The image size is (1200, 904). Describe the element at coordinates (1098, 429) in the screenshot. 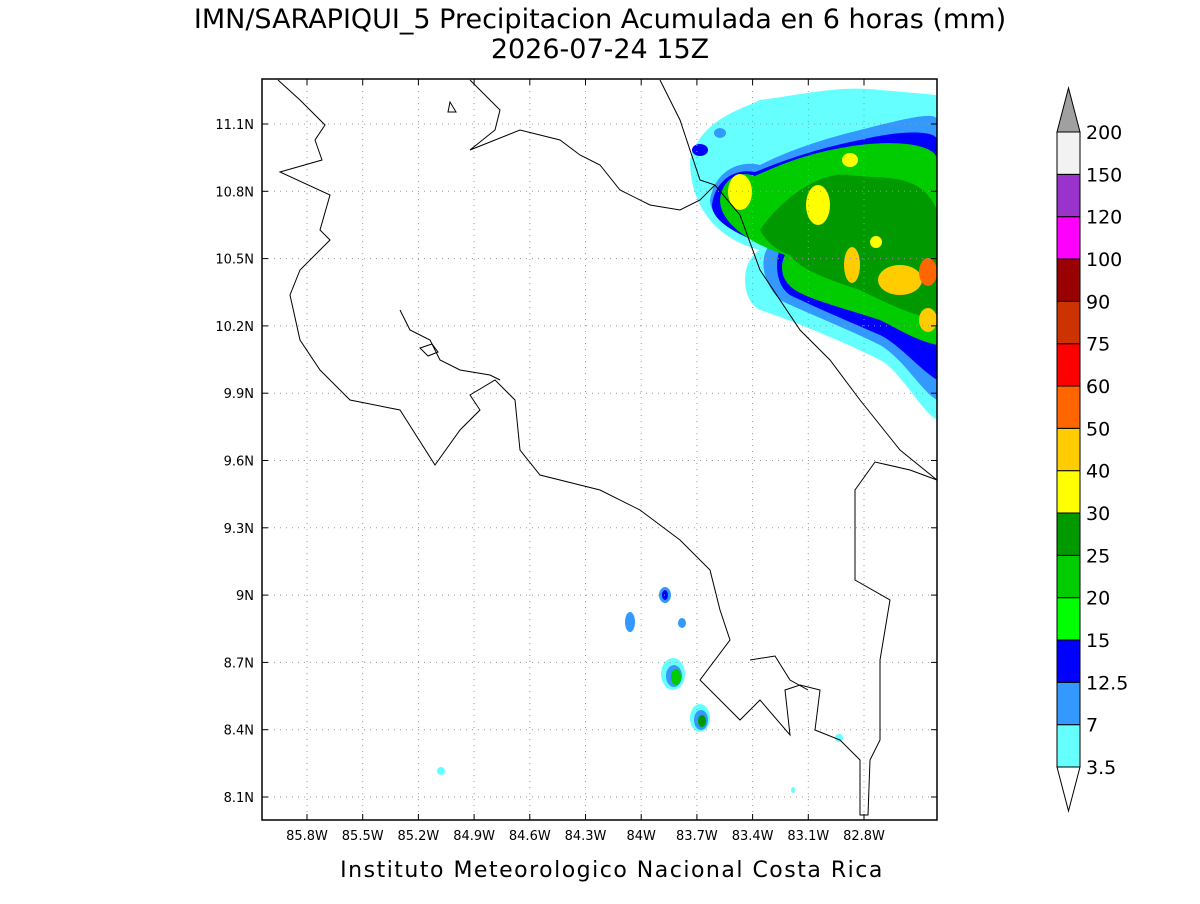

I see `colorbar-label: 50` at that location.